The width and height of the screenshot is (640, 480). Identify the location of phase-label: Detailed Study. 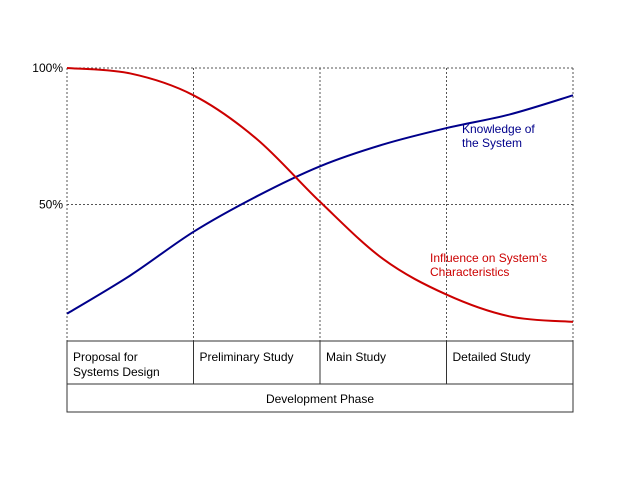
(492, 357).